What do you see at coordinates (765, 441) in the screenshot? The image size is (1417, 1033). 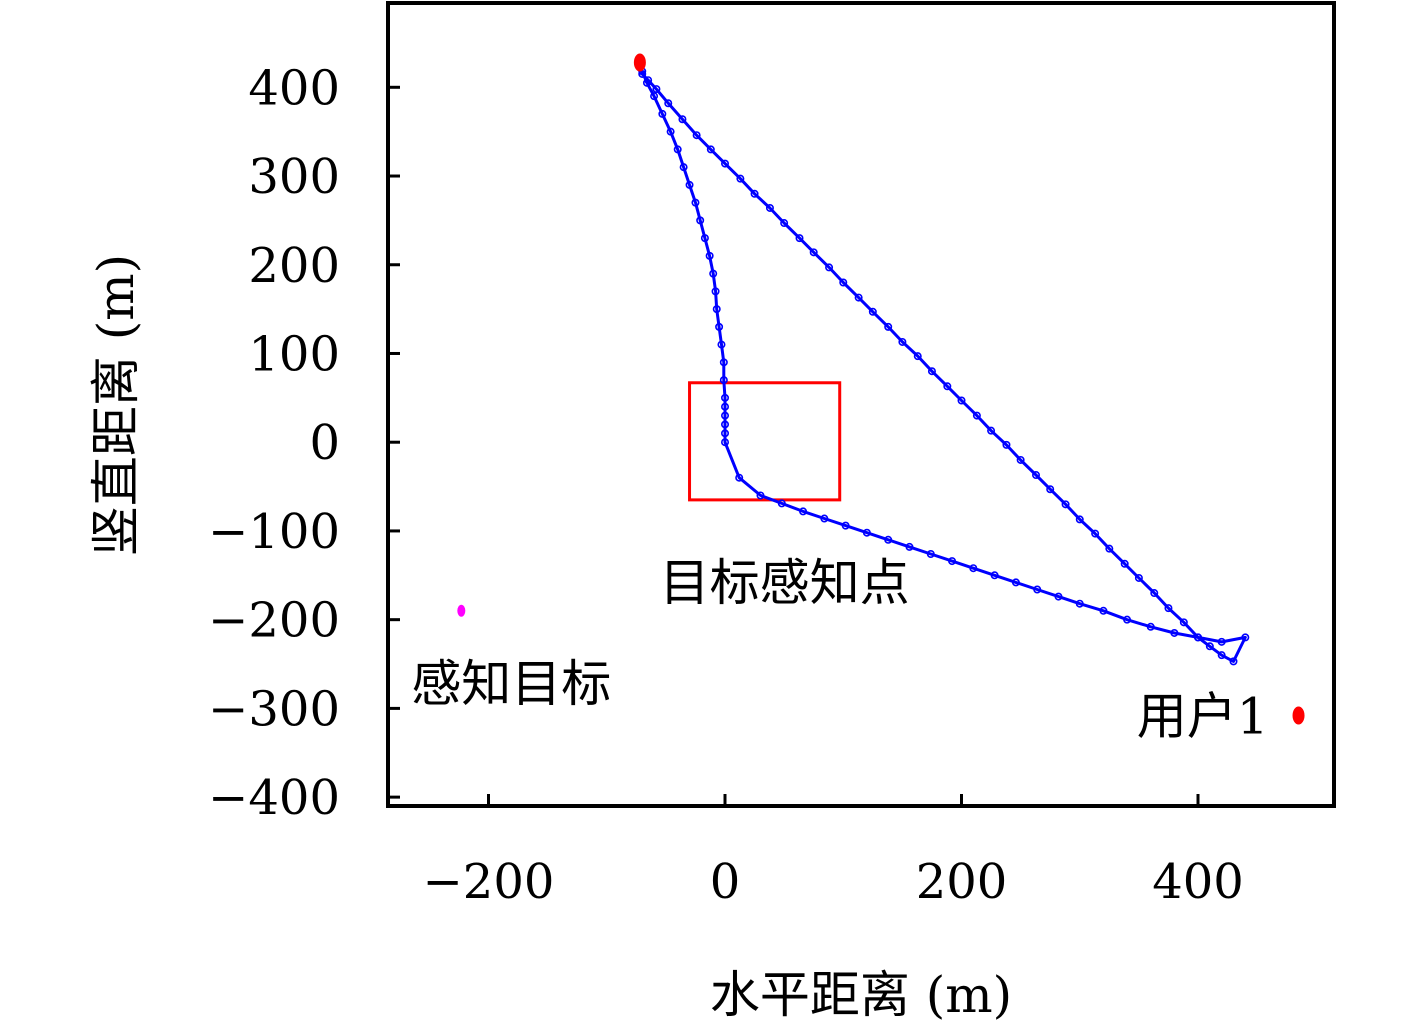 I see `region-box` at bounding box center [765, 441].